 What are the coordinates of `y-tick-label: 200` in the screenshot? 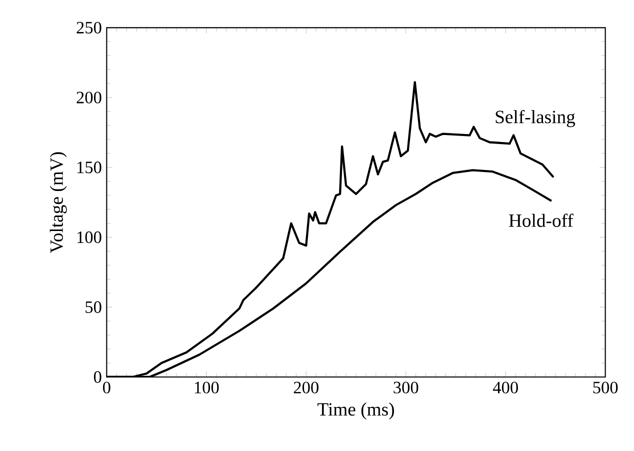 It's located at (89, 98).